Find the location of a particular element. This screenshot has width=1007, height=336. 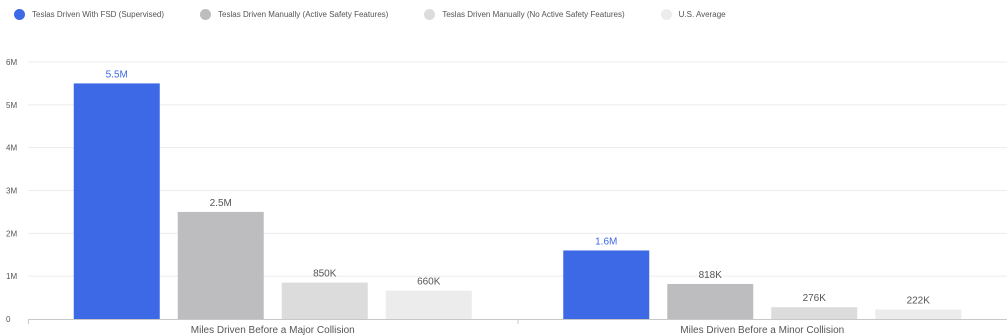

bar-value-label: 818K is located at coordinates (711, 275).